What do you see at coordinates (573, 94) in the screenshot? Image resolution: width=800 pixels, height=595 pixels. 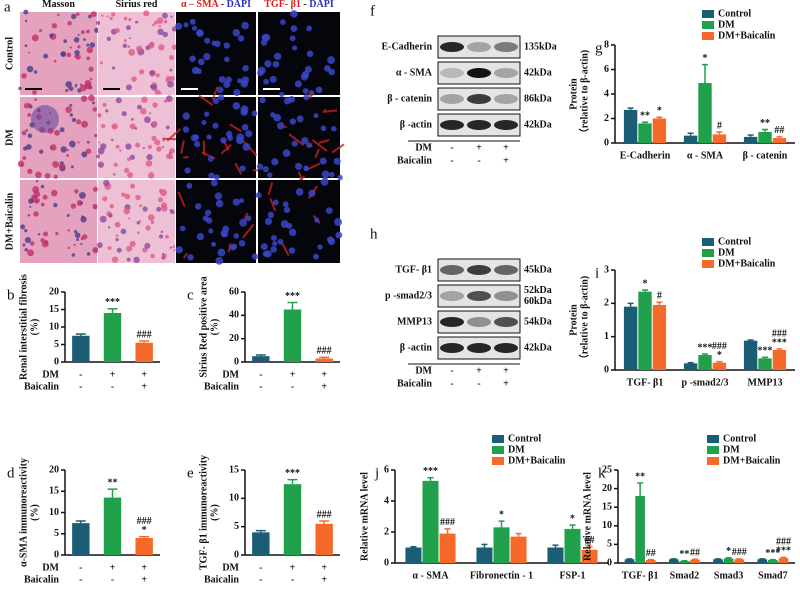 I see `y-axis-label: Protein` at bounding box center [573, 94].